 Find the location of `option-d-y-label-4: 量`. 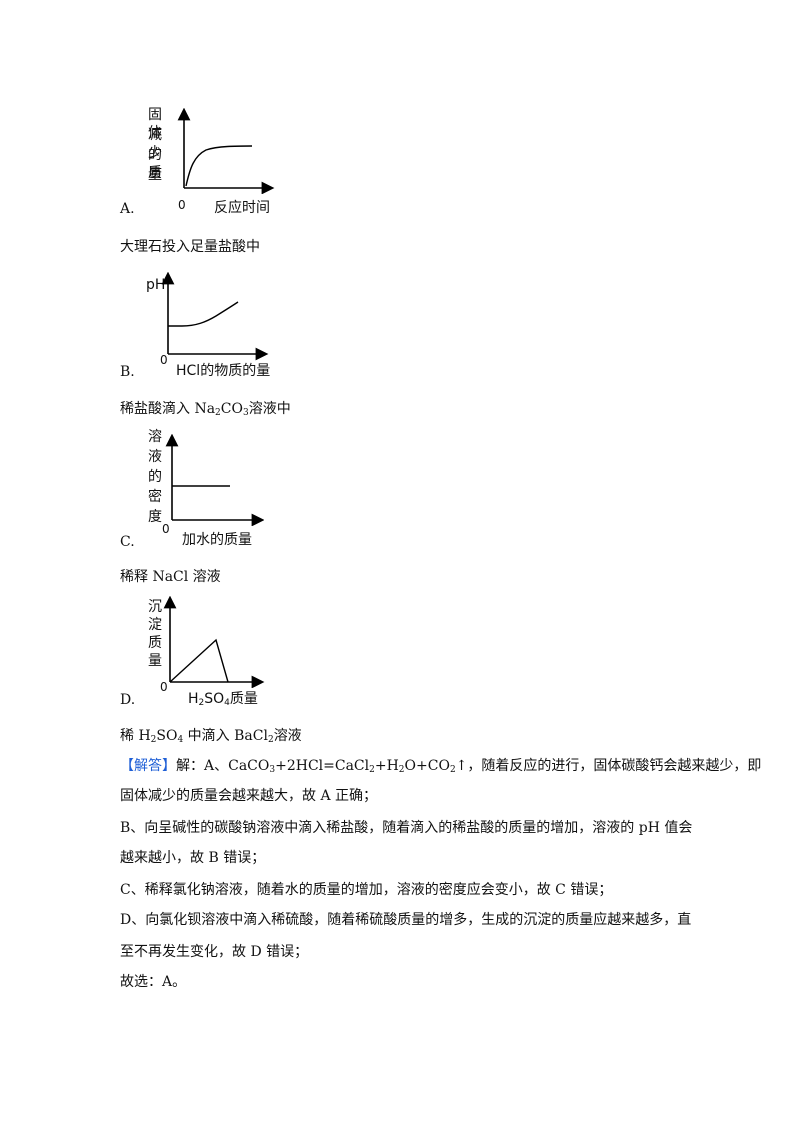

option-d-y-label-4: 量 is located at coordinates (155, 661).